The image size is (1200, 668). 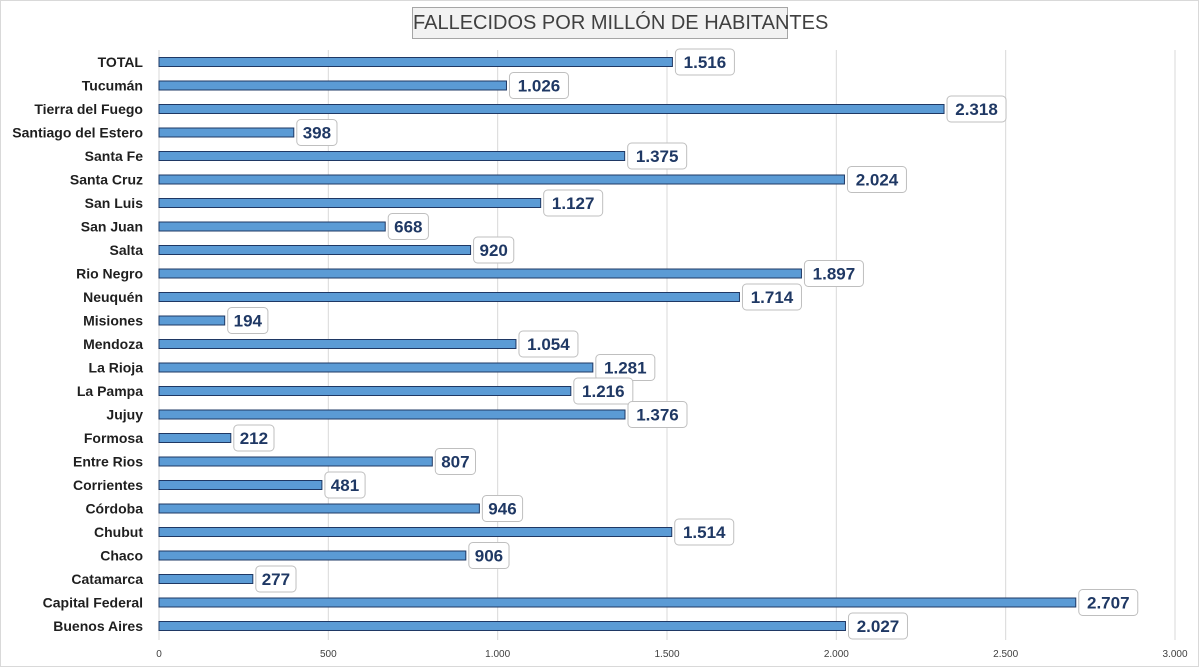 What do you see at coordinates (1174, 654) in the screenshot?
I see `x-tick-label: 3.000` at bounding box center [1174, 654].